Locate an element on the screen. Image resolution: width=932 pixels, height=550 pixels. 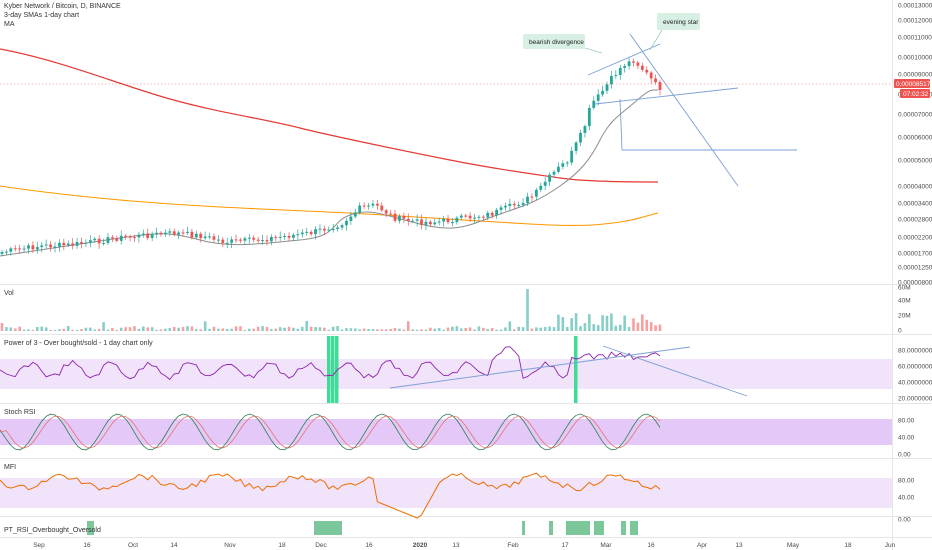
trend-line is located at coordinates (666, 96).